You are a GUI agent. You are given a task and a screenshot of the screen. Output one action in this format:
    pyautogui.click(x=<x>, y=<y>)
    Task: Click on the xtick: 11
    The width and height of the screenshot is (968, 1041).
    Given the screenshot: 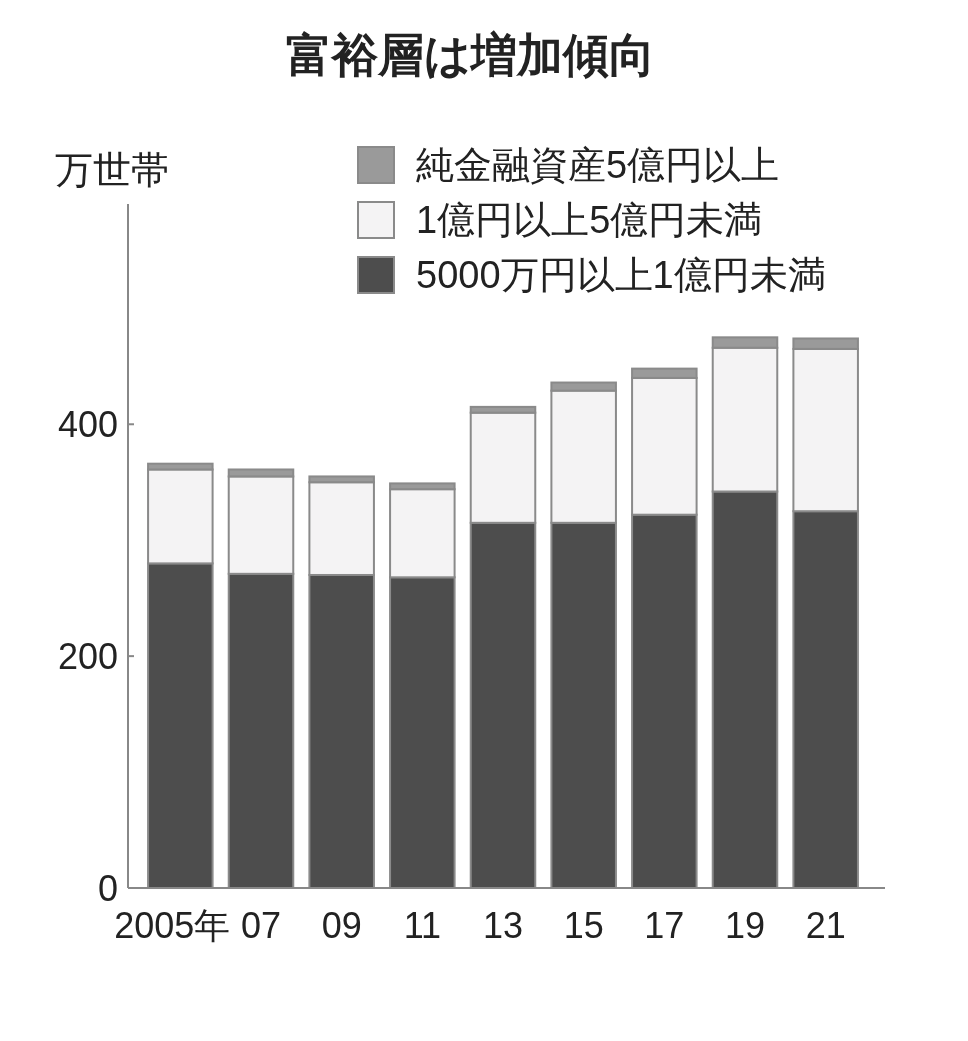 What is the action you would take?
    pyautogui.click(x=422, y=925)
    